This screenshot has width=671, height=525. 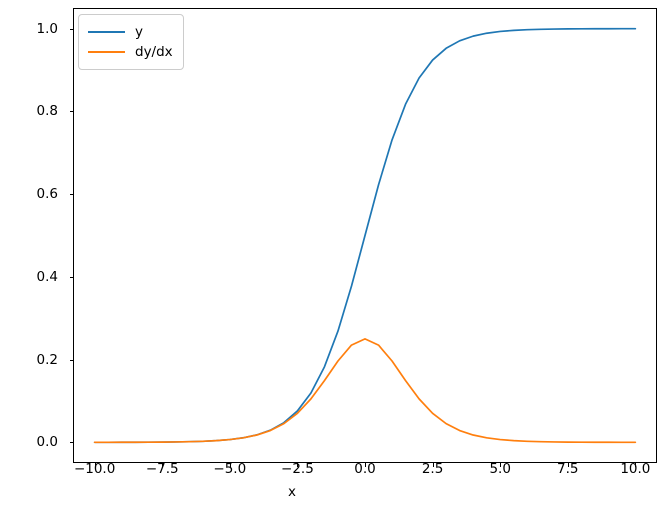 What do you see at coordinates (47, 111) in the screenshot?
I see `y-tick-label: 0.8` at bounding box center [47, 111].